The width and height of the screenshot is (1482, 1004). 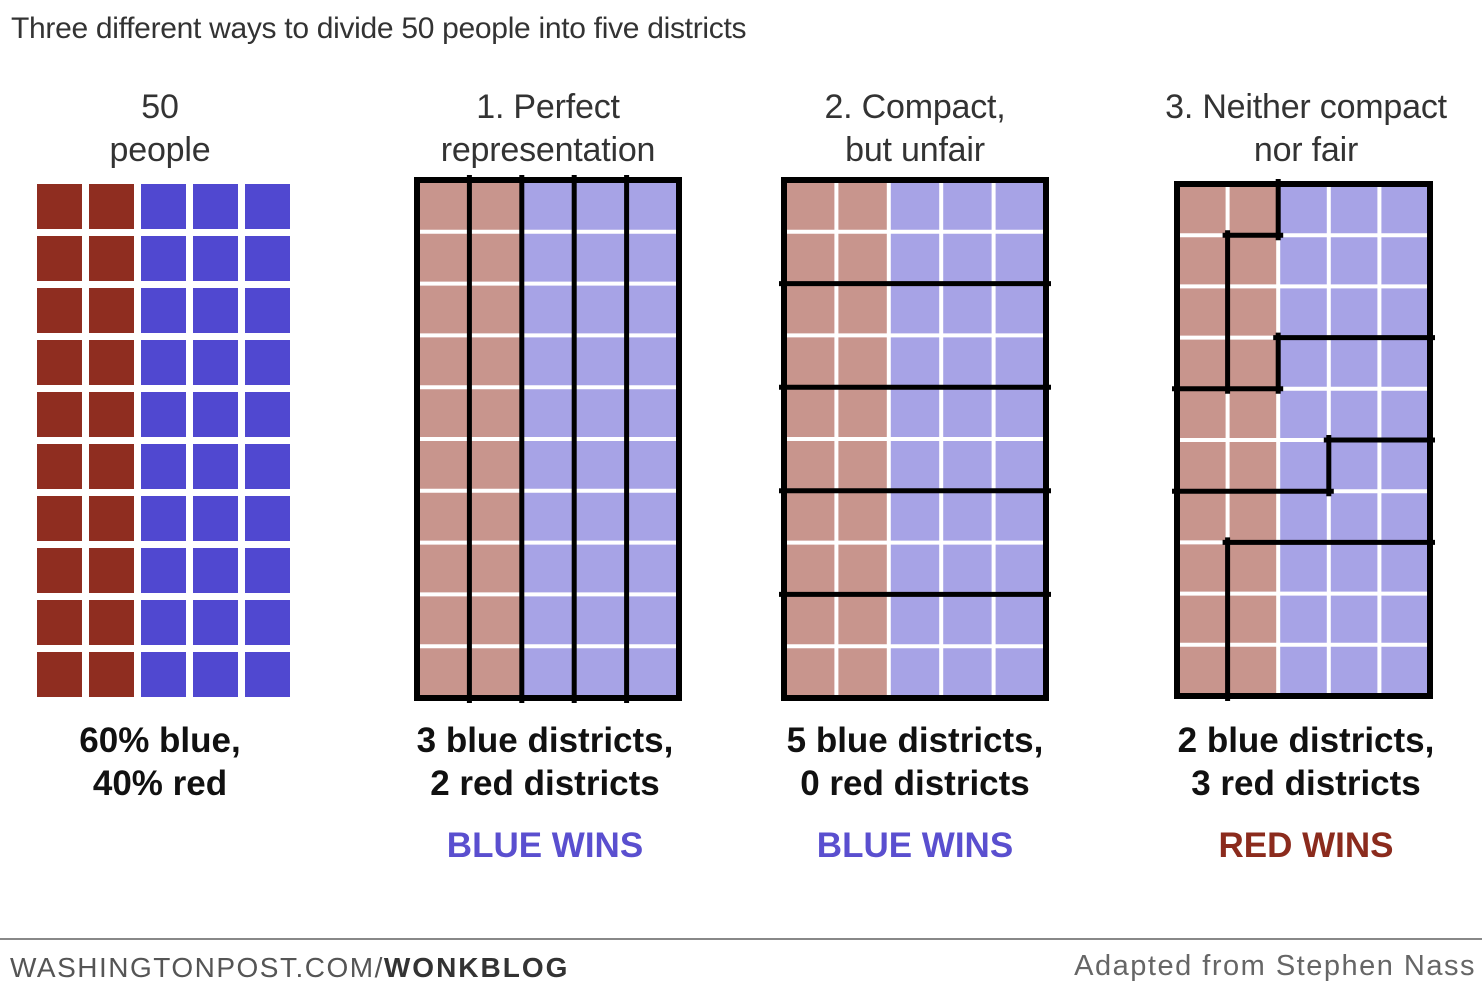 What do you see at coordinates (1306, 740) in the screenshot?
I see `outcome-line1: 2 blue districts,` at bounding box center [1306, 740].